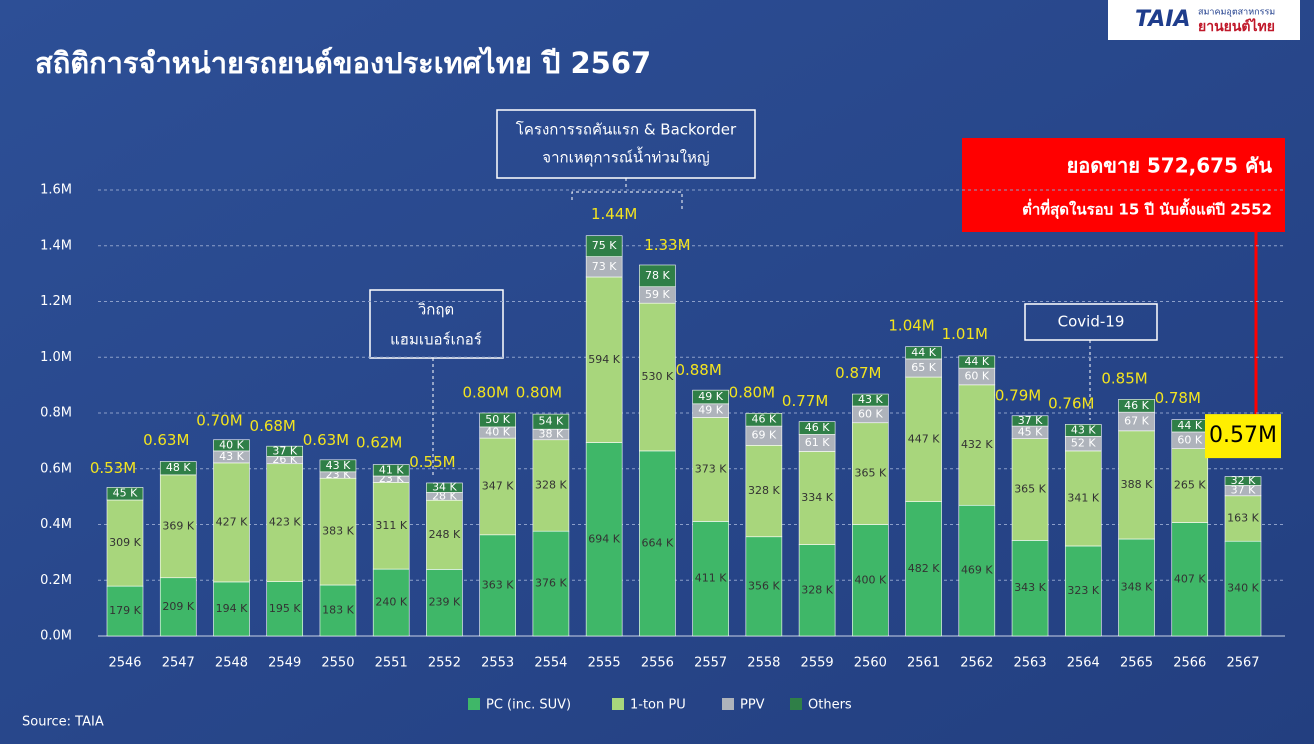  I want to click on segment-label: 400 K, so click(870, 579).